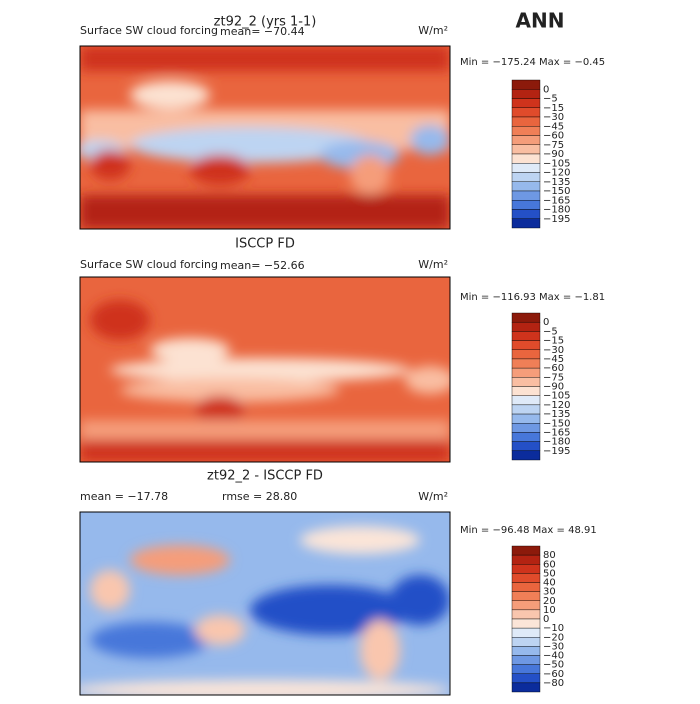  Describe the element at coordinates (549, 583) in the screenshot. I see `colorbar-label: 40` at that location.